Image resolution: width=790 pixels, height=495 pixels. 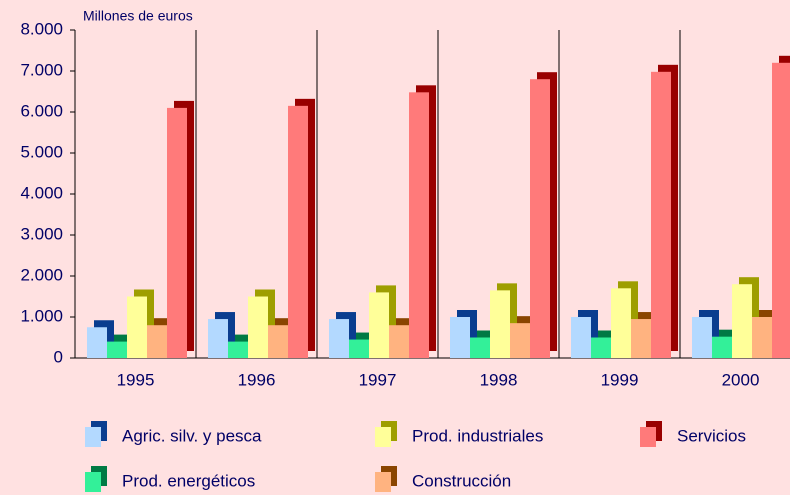 I want to click on y-tick-label: 8.000, so click(x=41, y=28).